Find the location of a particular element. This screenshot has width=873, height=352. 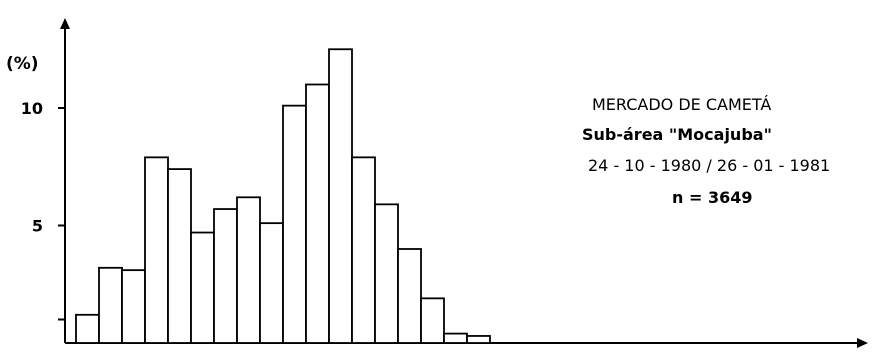

y-axis-label: (%) is located at coordinates (22, 64).